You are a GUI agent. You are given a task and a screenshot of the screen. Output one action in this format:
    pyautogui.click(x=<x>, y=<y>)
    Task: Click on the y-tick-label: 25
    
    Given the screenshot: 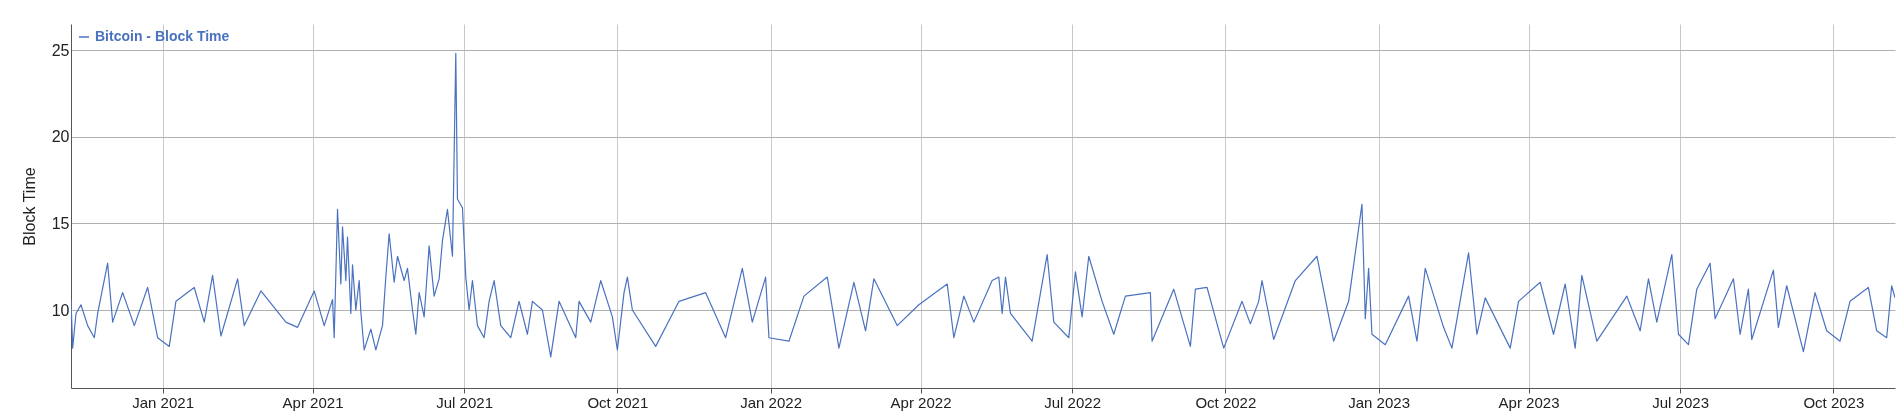 What is the action you would take?
    pyautogui.click(x=60, y=50)
    